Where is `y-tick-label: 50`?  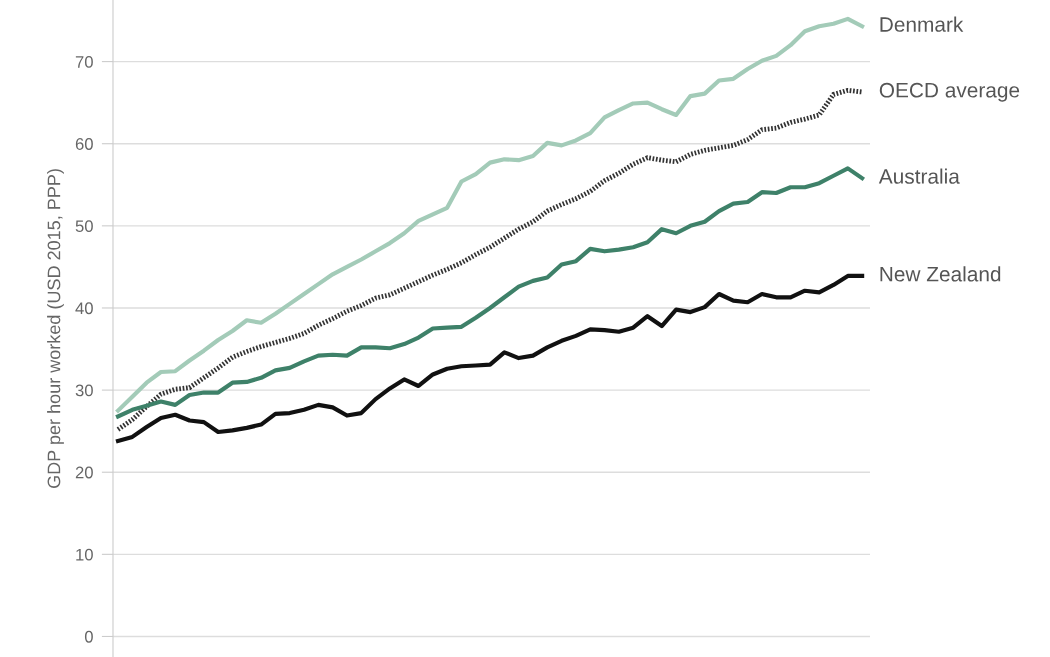
y-tick-label: 50 is located at coordinates (84, 226).